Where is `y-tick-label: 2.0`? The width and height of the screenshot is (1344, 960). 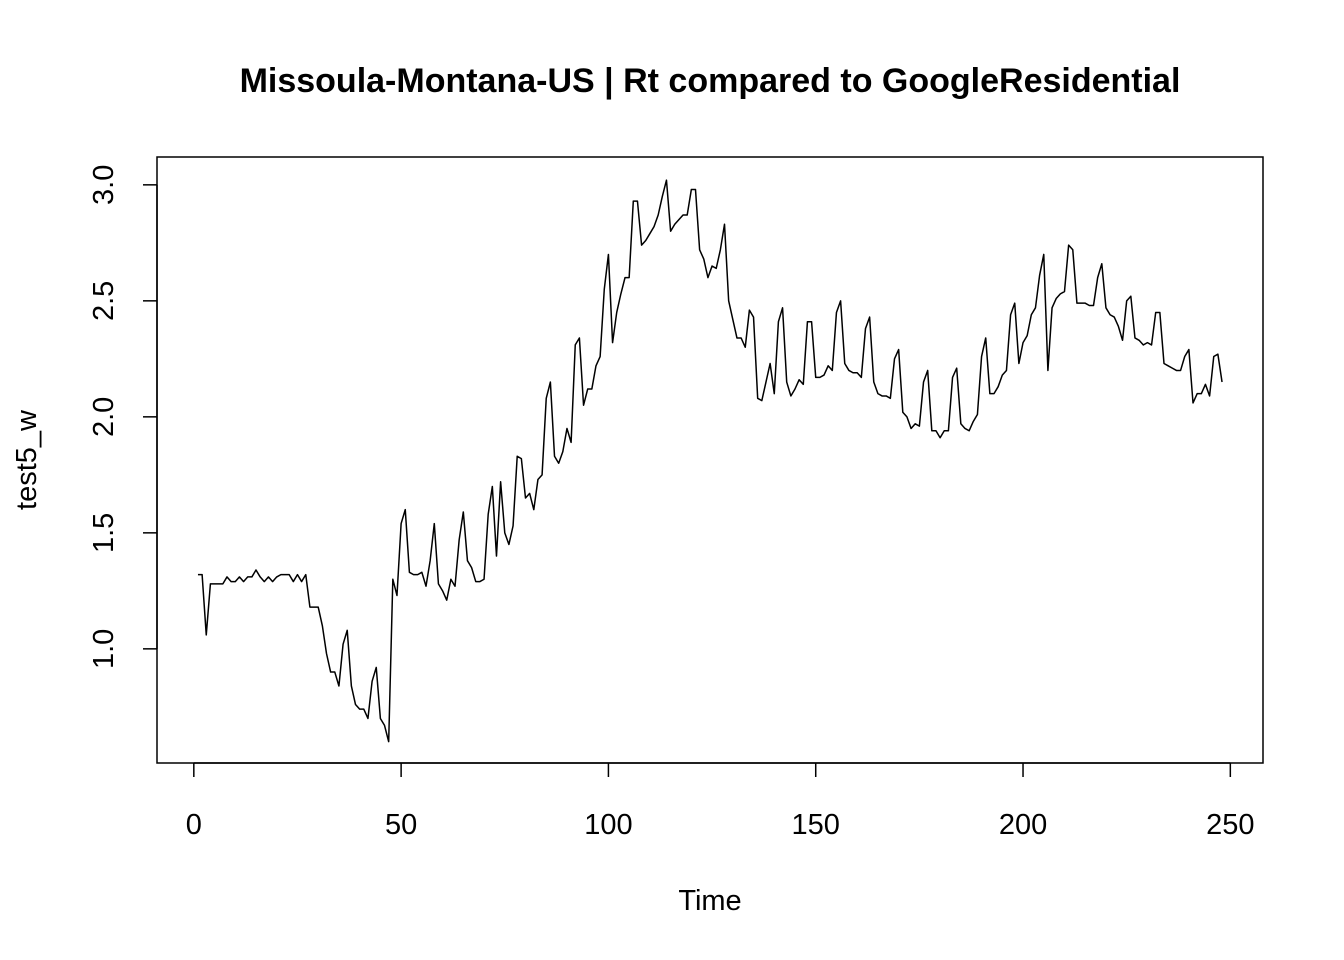 y-tick-label: 2.0 is located at coordinates (104, 417).